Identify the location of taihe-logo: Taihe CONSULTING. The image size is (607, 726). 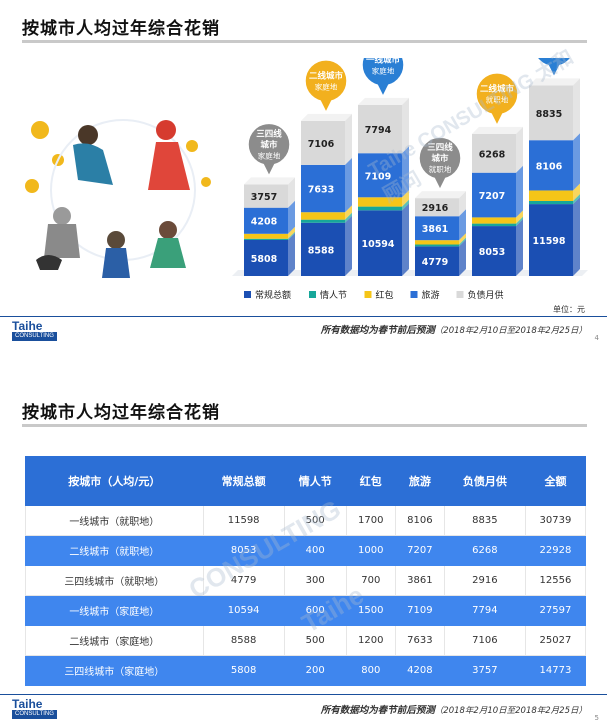
(34, 330).